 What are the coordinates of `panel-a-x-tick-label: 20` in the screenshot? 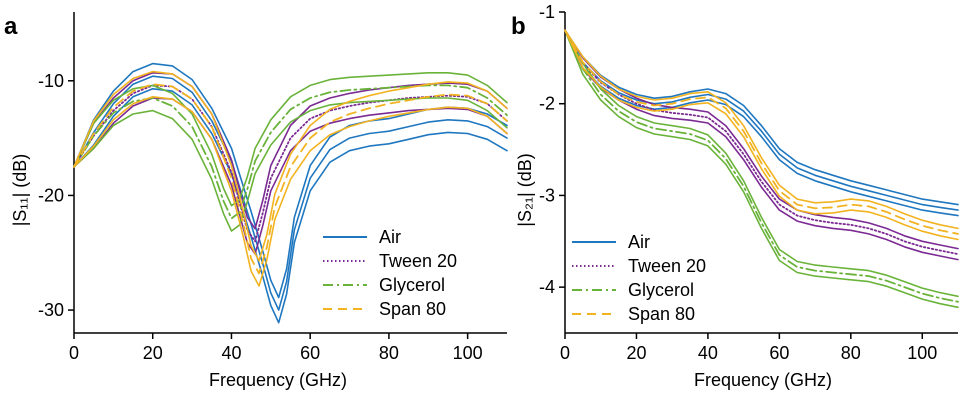 It's located at (153, 353).